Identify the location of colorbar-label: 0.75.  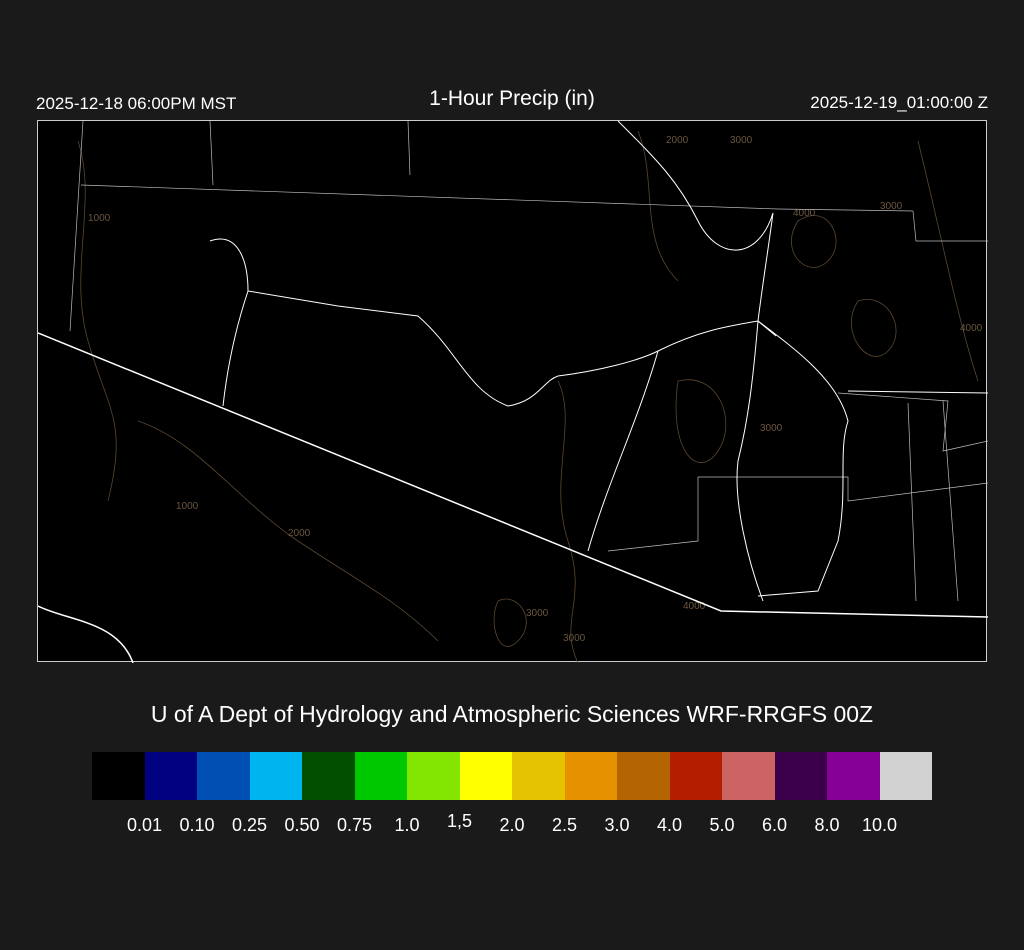
(354, 825).